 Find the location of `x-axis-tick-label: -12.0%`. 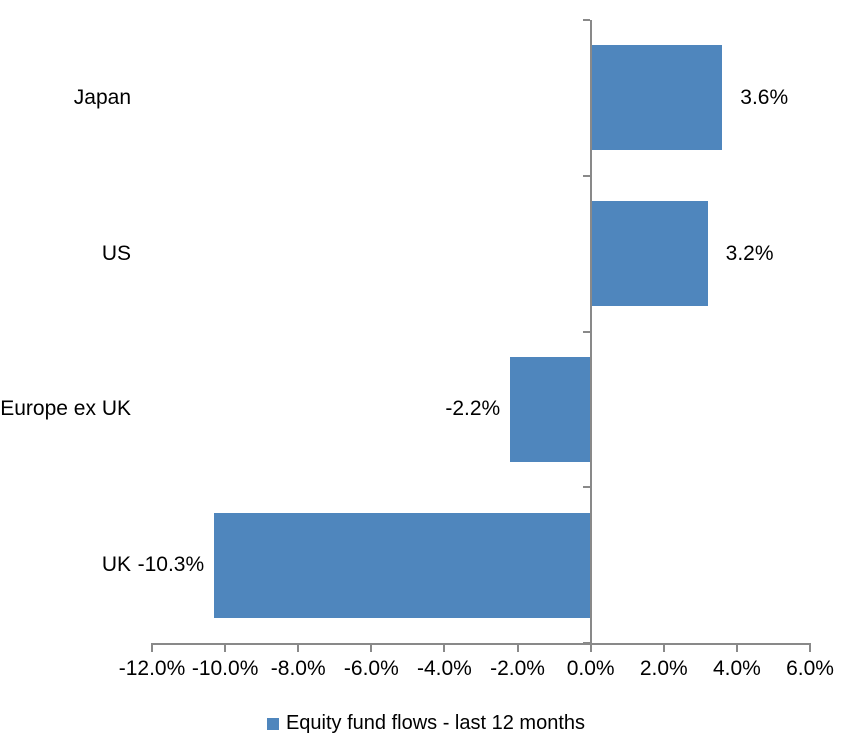

x-axis-tick-label: -12.0% is located at coordinates (152, 668).